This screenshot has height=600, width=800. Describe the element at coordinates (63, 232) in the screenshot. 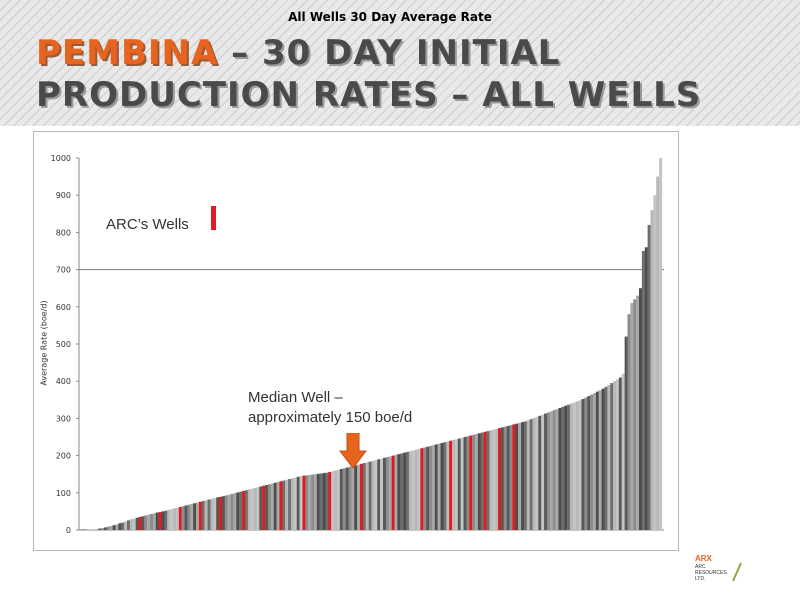

I see `y-tick-label: 800` at that location.